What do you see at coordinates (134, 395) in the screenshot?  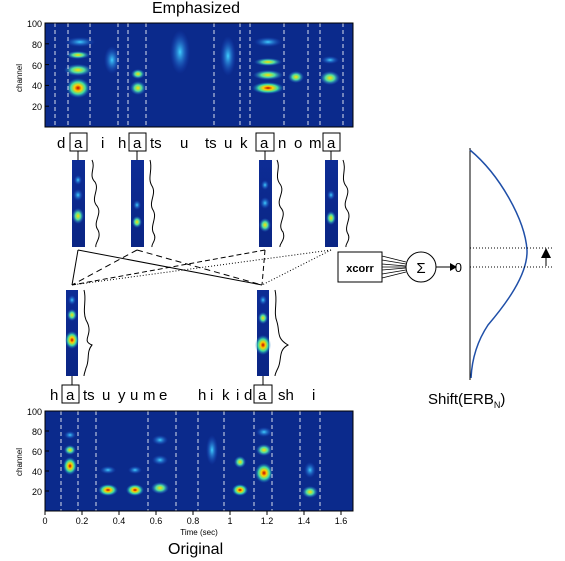 I see `bottom-phoneme-u2: u` at bounding box center [134, 395].